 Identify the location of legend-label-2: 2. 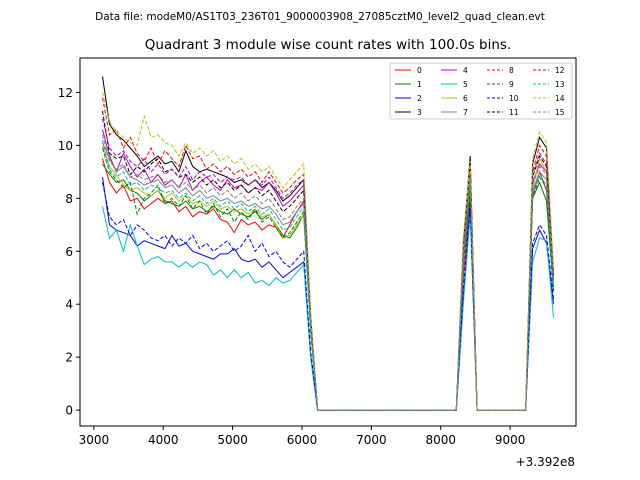
(419, 98).